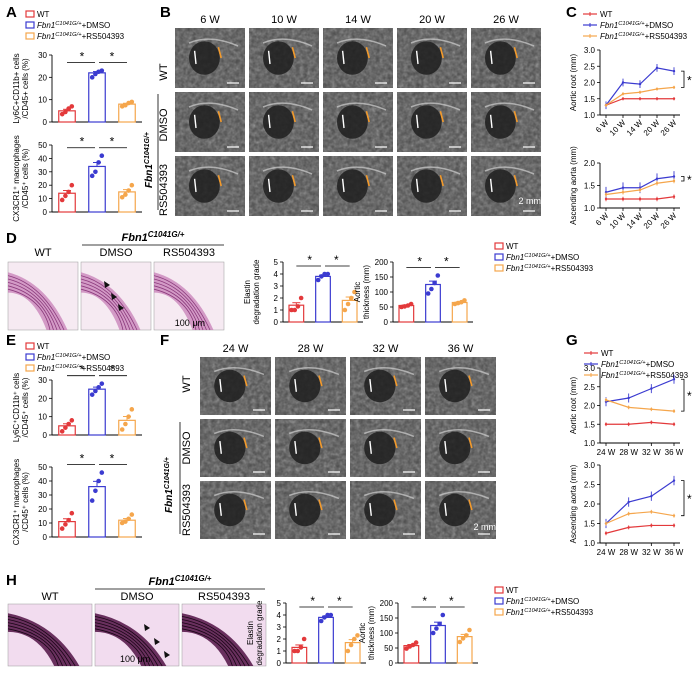 Image resolution: width=700 pixels, height=674 pixels. I want to click on genotype-text: C1041G/+, so click(193, 578).